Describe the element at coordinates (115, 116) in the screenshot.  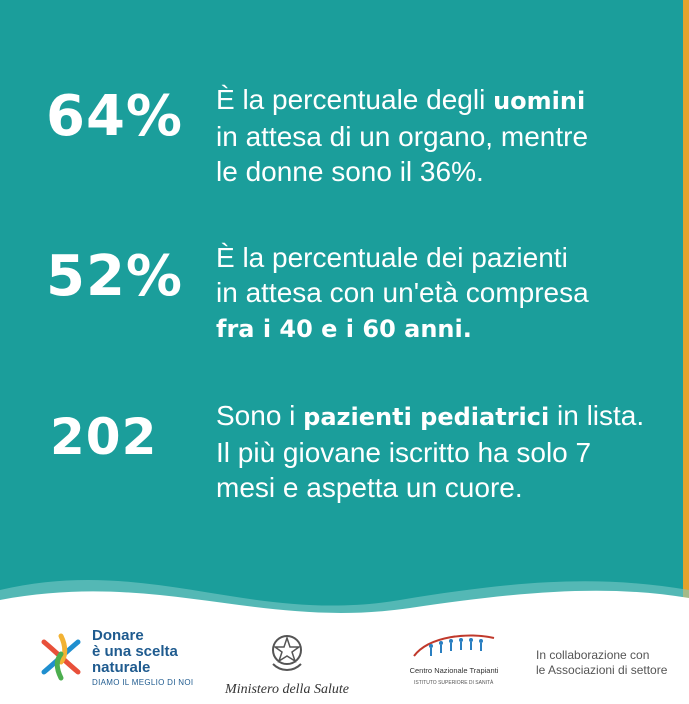
I see `stat-value: 64%` at that location.